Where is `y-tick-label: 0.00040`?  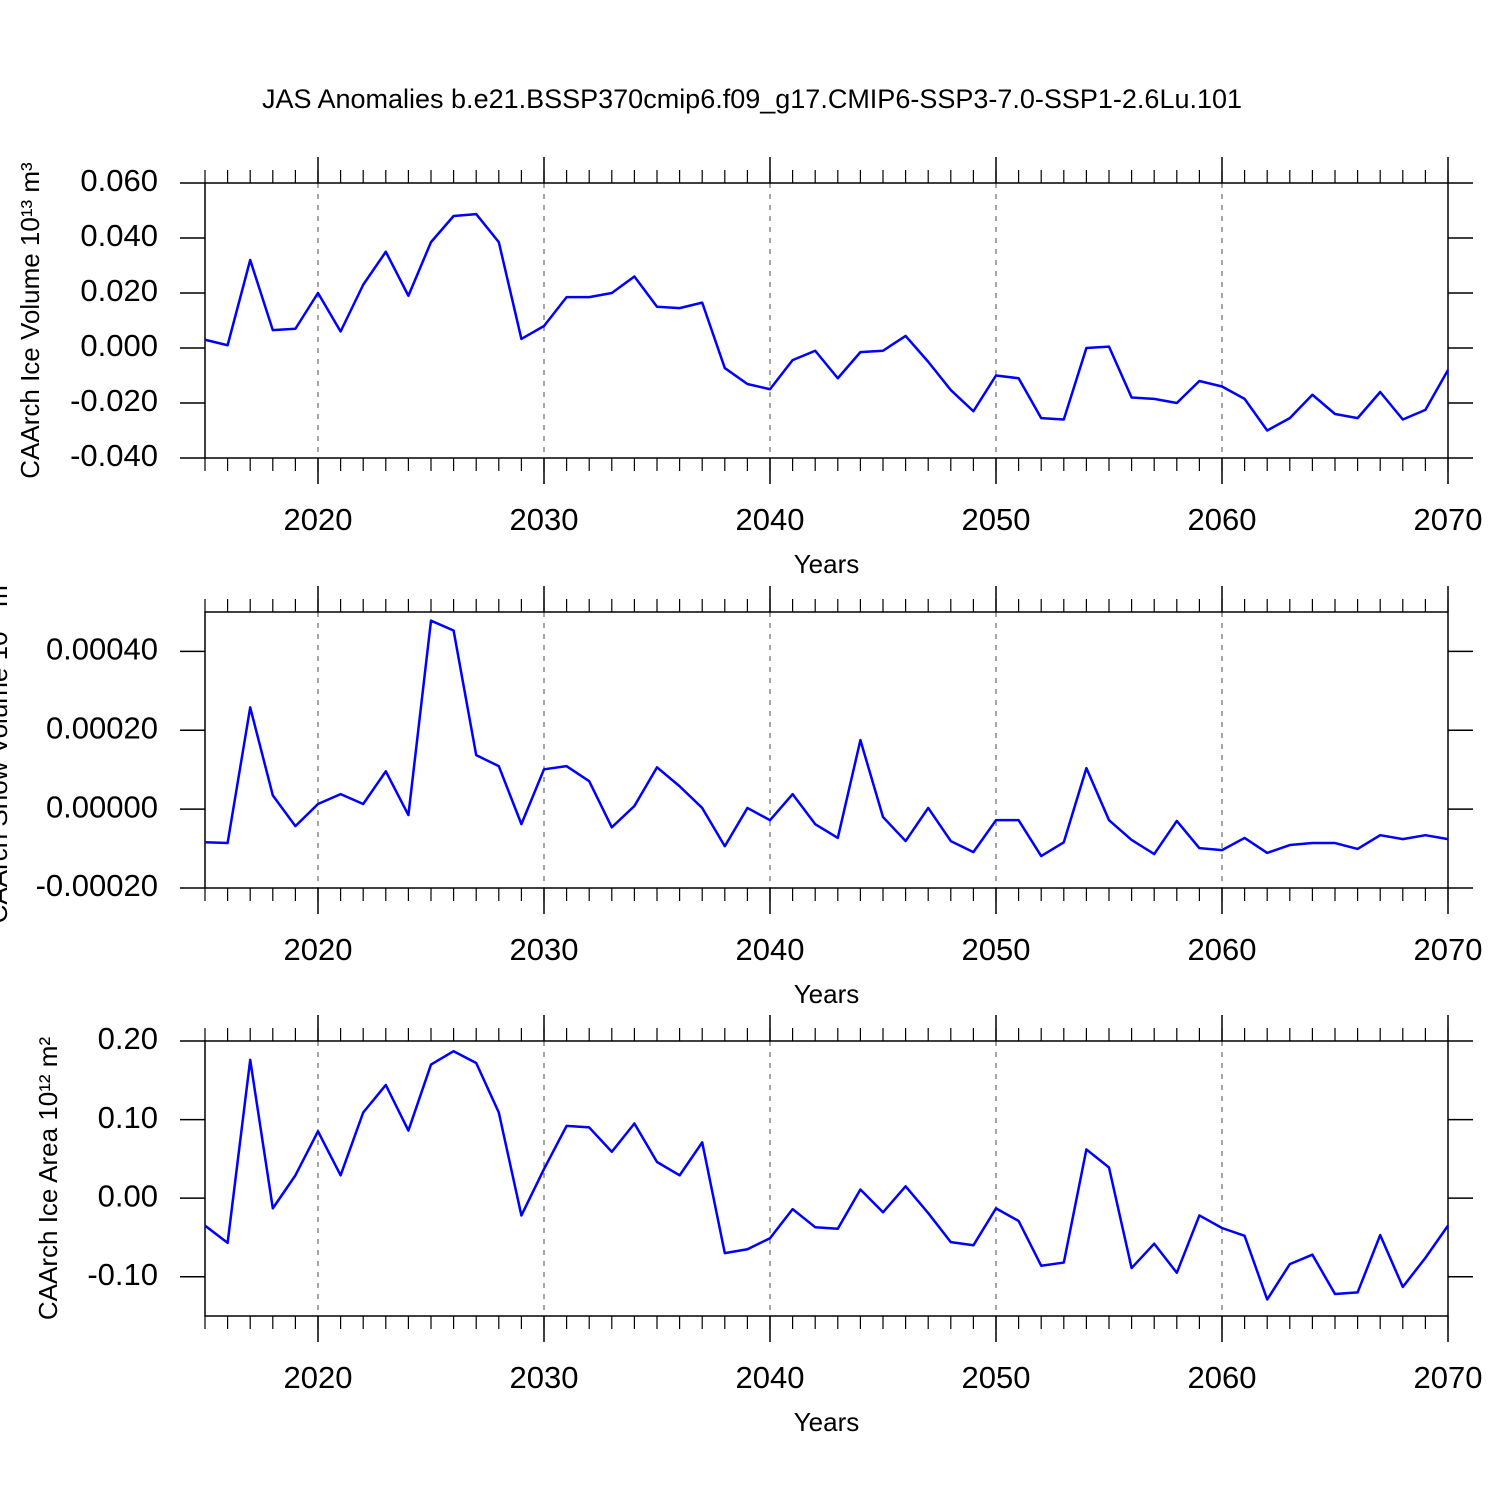 y-tick-label: 0.00040 is located at coordinates (102, 649).